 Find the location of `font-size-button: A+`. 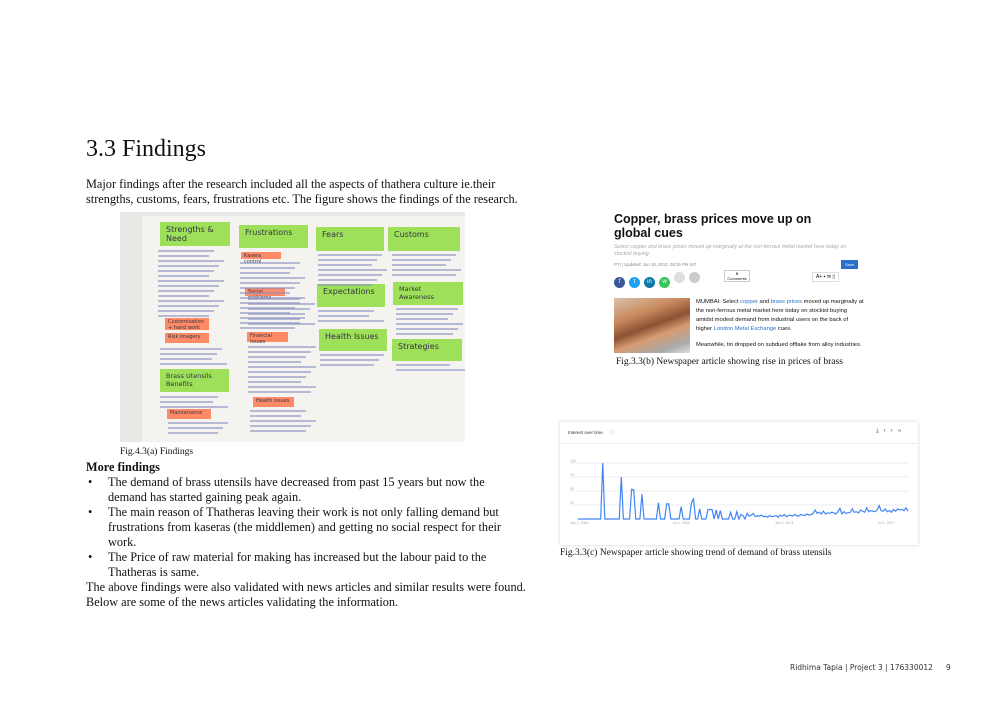

font-size-button: A+ is located at coordinates (819, 277).